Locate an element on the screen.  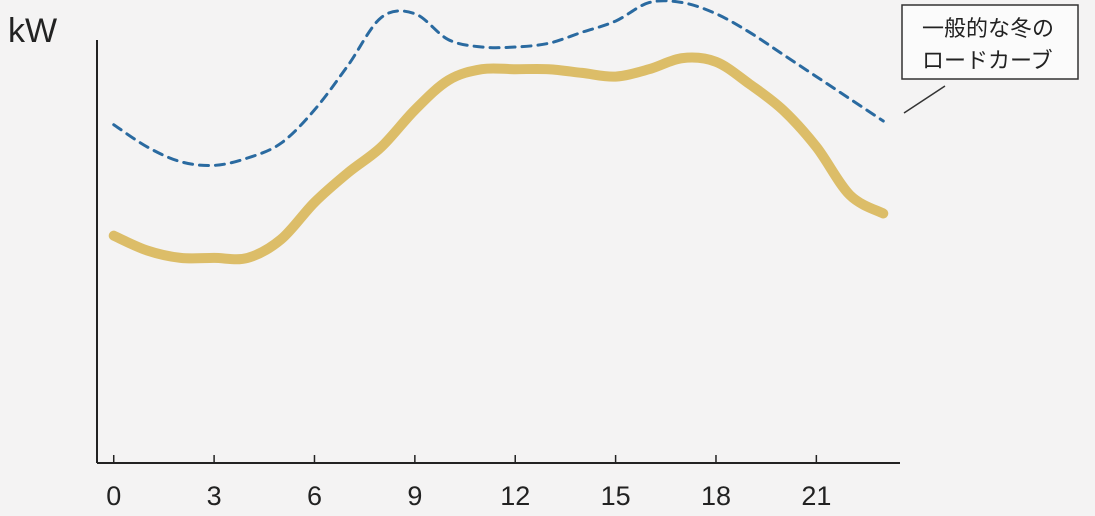
annotation-box is located at coordinates (990, 42).